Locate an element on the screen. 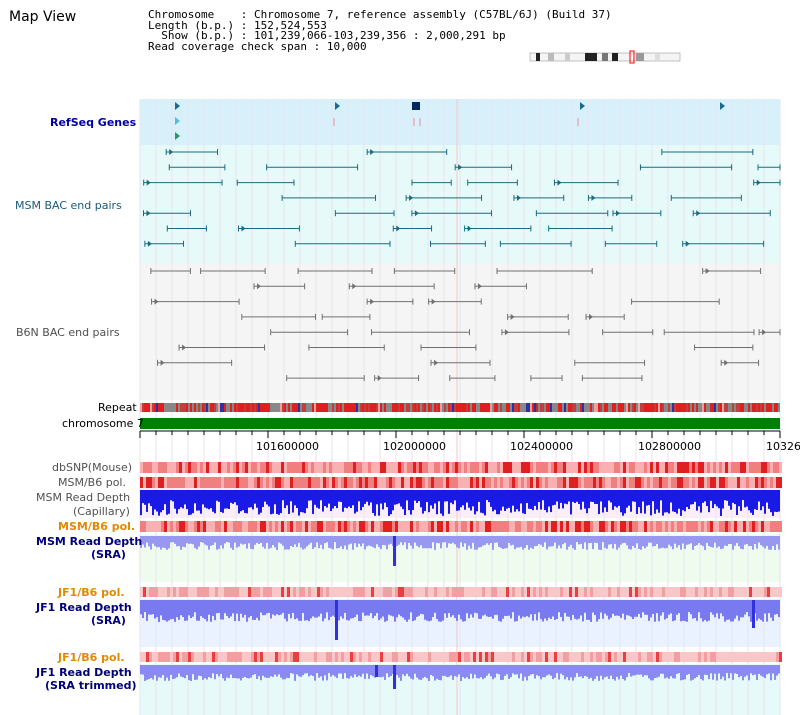 This screenshot has width=800, height=715. track-label-jf1-b6-pol: JF1/B6 pol. is located at coordinates (91, 592).